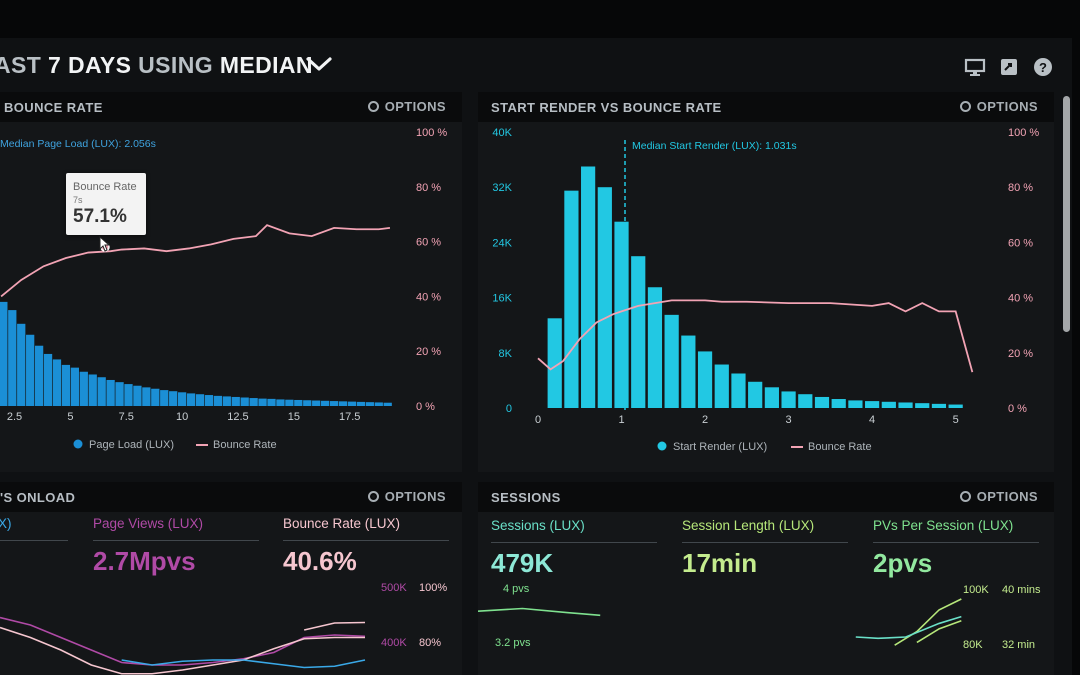 Image resolution: width=1080 pixels, height=675 pixels. I want to click on monitor-icon, so click(975, 67).